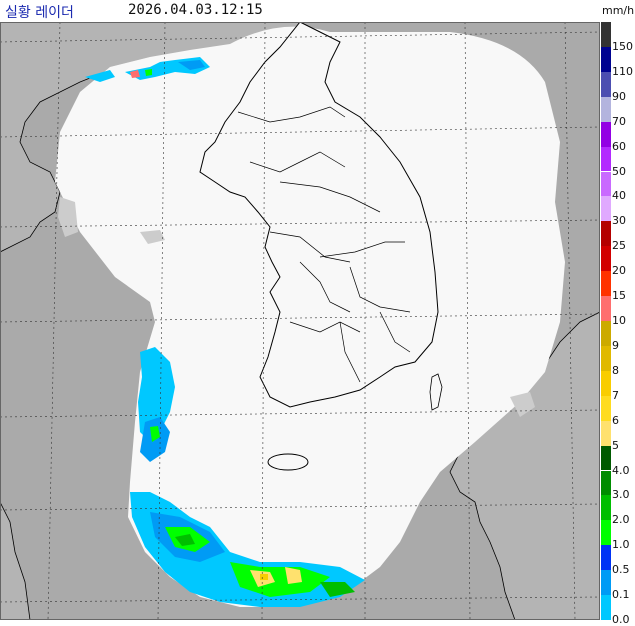 The image size is (635, 626). I want to click on legend-label: 20, so click(619, 271).